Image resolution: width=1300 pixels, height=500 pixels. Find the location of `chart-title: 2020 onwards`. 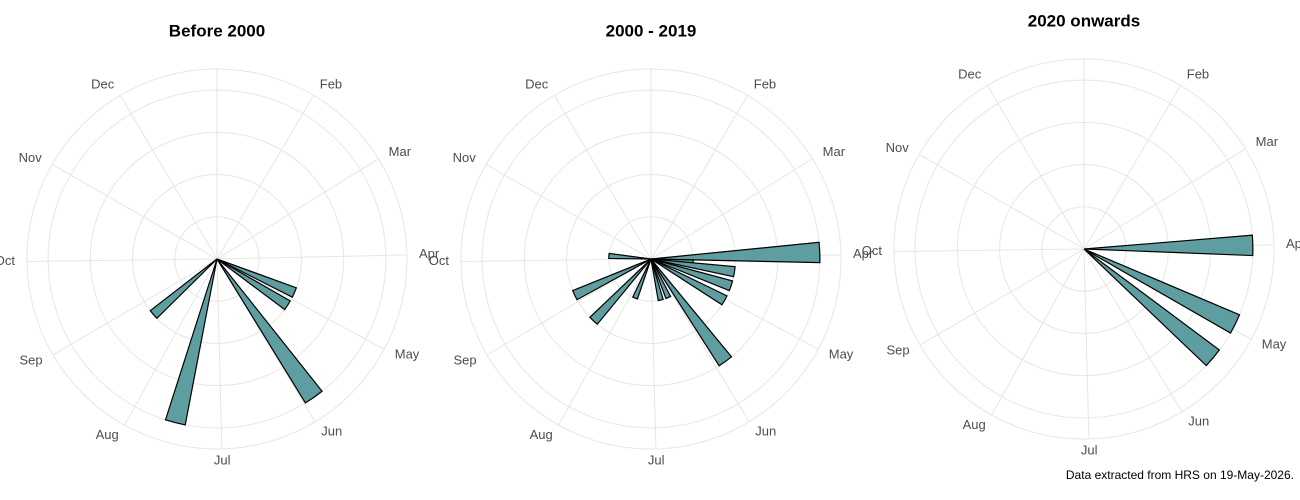

chart-title: 2020 onwards is located at coordinates (1084, 20).